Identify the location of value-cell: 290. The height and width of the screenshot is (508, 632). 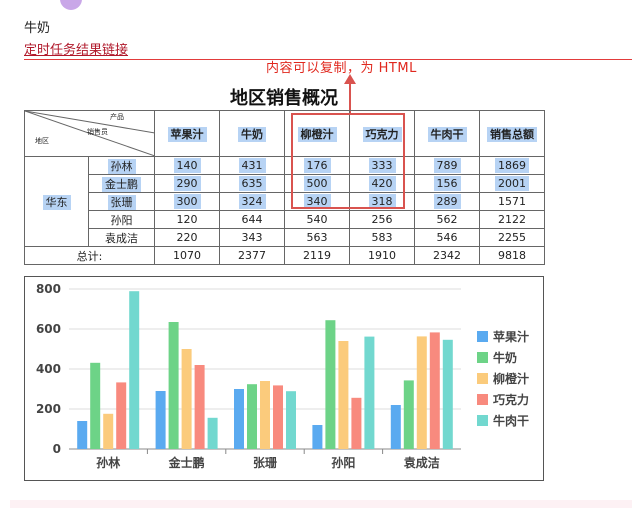
(187, 183).